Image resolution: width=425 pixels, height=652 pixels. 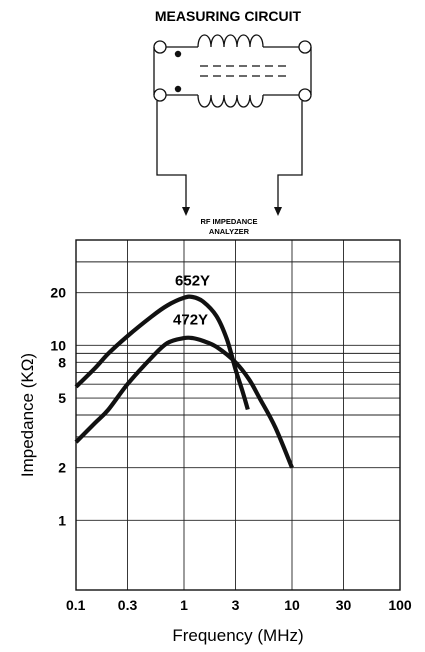 I want to click on terminal-bottom-right, so click(x=305, y=95).